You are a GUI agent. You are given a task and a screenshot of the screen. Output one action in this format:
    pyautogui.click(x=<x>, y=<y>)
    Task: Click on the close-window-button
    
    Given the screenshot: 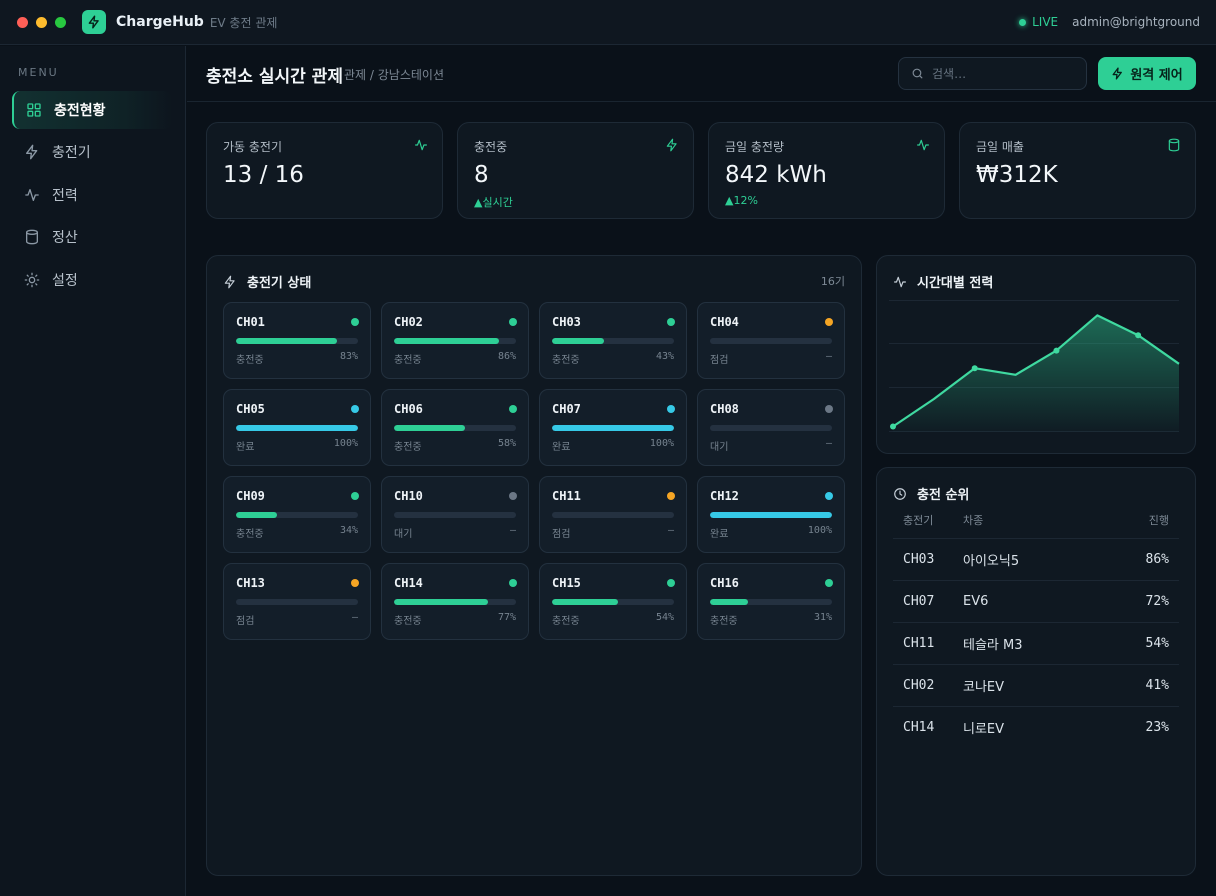 What is the action you would take?
    pyautogui.click(x=22, y=22)
    